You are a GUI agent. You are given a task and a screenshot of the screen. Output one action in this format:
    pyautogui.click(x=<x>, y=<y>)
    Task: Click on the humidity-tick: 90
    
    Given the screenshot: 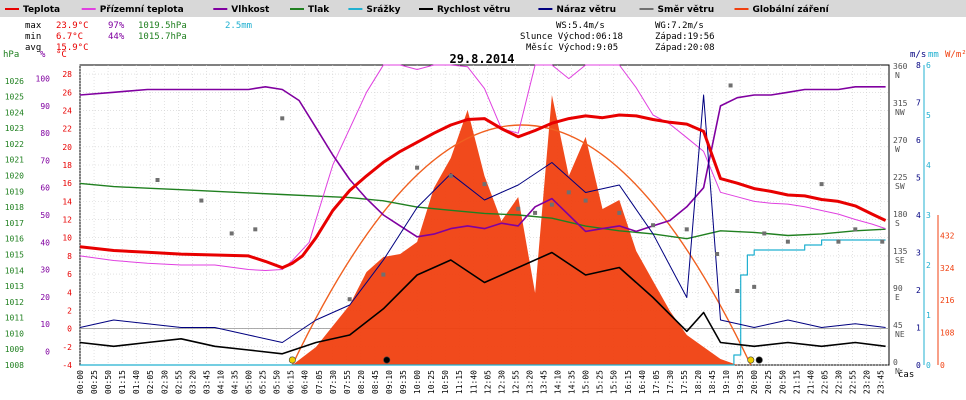 What is the action you would take?
    pyautogui.click(x=45, y=106)
    